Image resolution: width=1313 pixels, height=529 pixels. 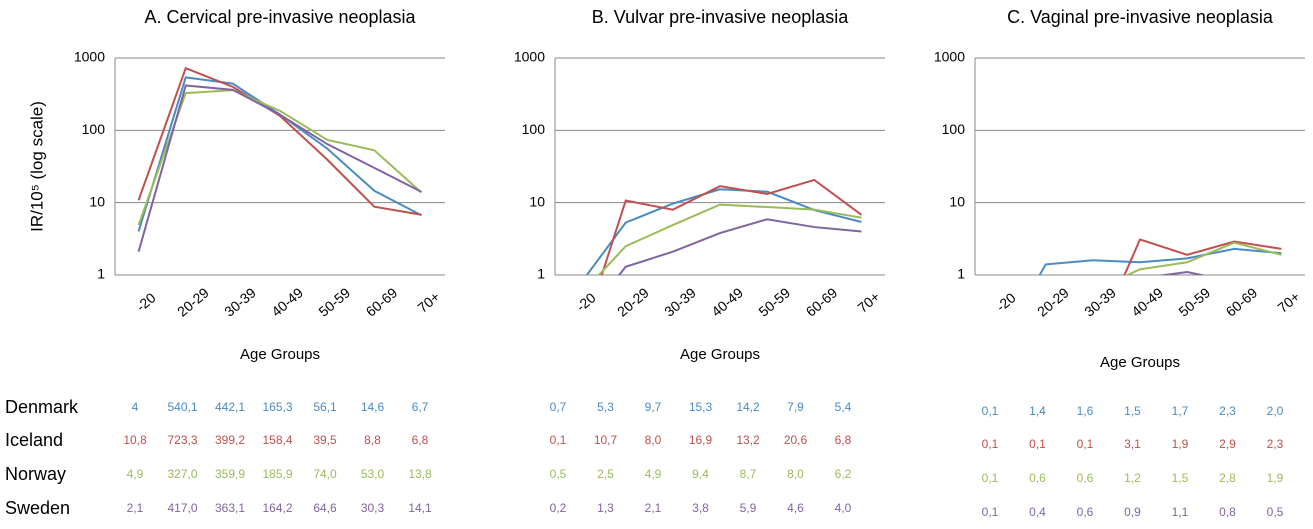 I want to click on table-value: 4,0, so click(x=843, y=508).